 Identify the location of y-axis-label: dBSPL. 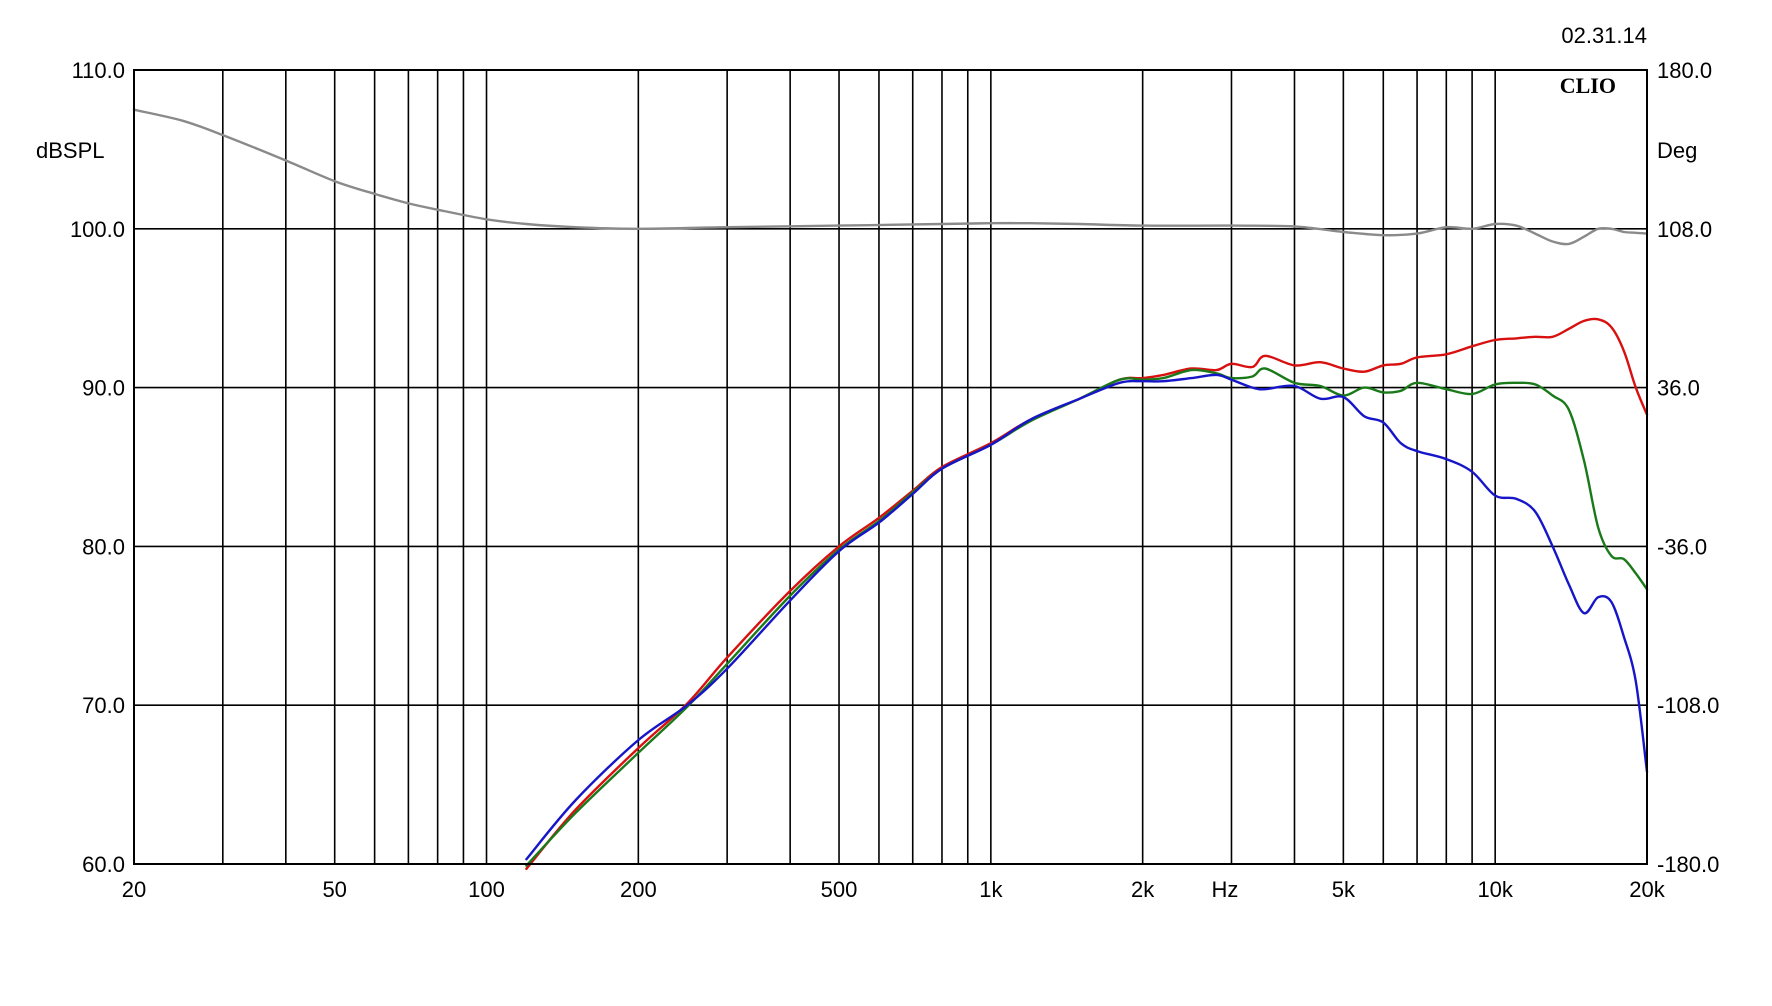
(70, 150).